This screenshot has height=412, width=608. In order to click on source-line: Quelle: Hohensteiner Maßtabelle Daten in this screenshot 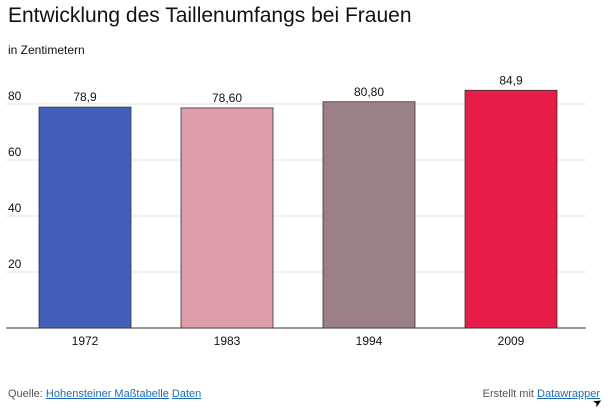, I will do `click(104, 394)`.